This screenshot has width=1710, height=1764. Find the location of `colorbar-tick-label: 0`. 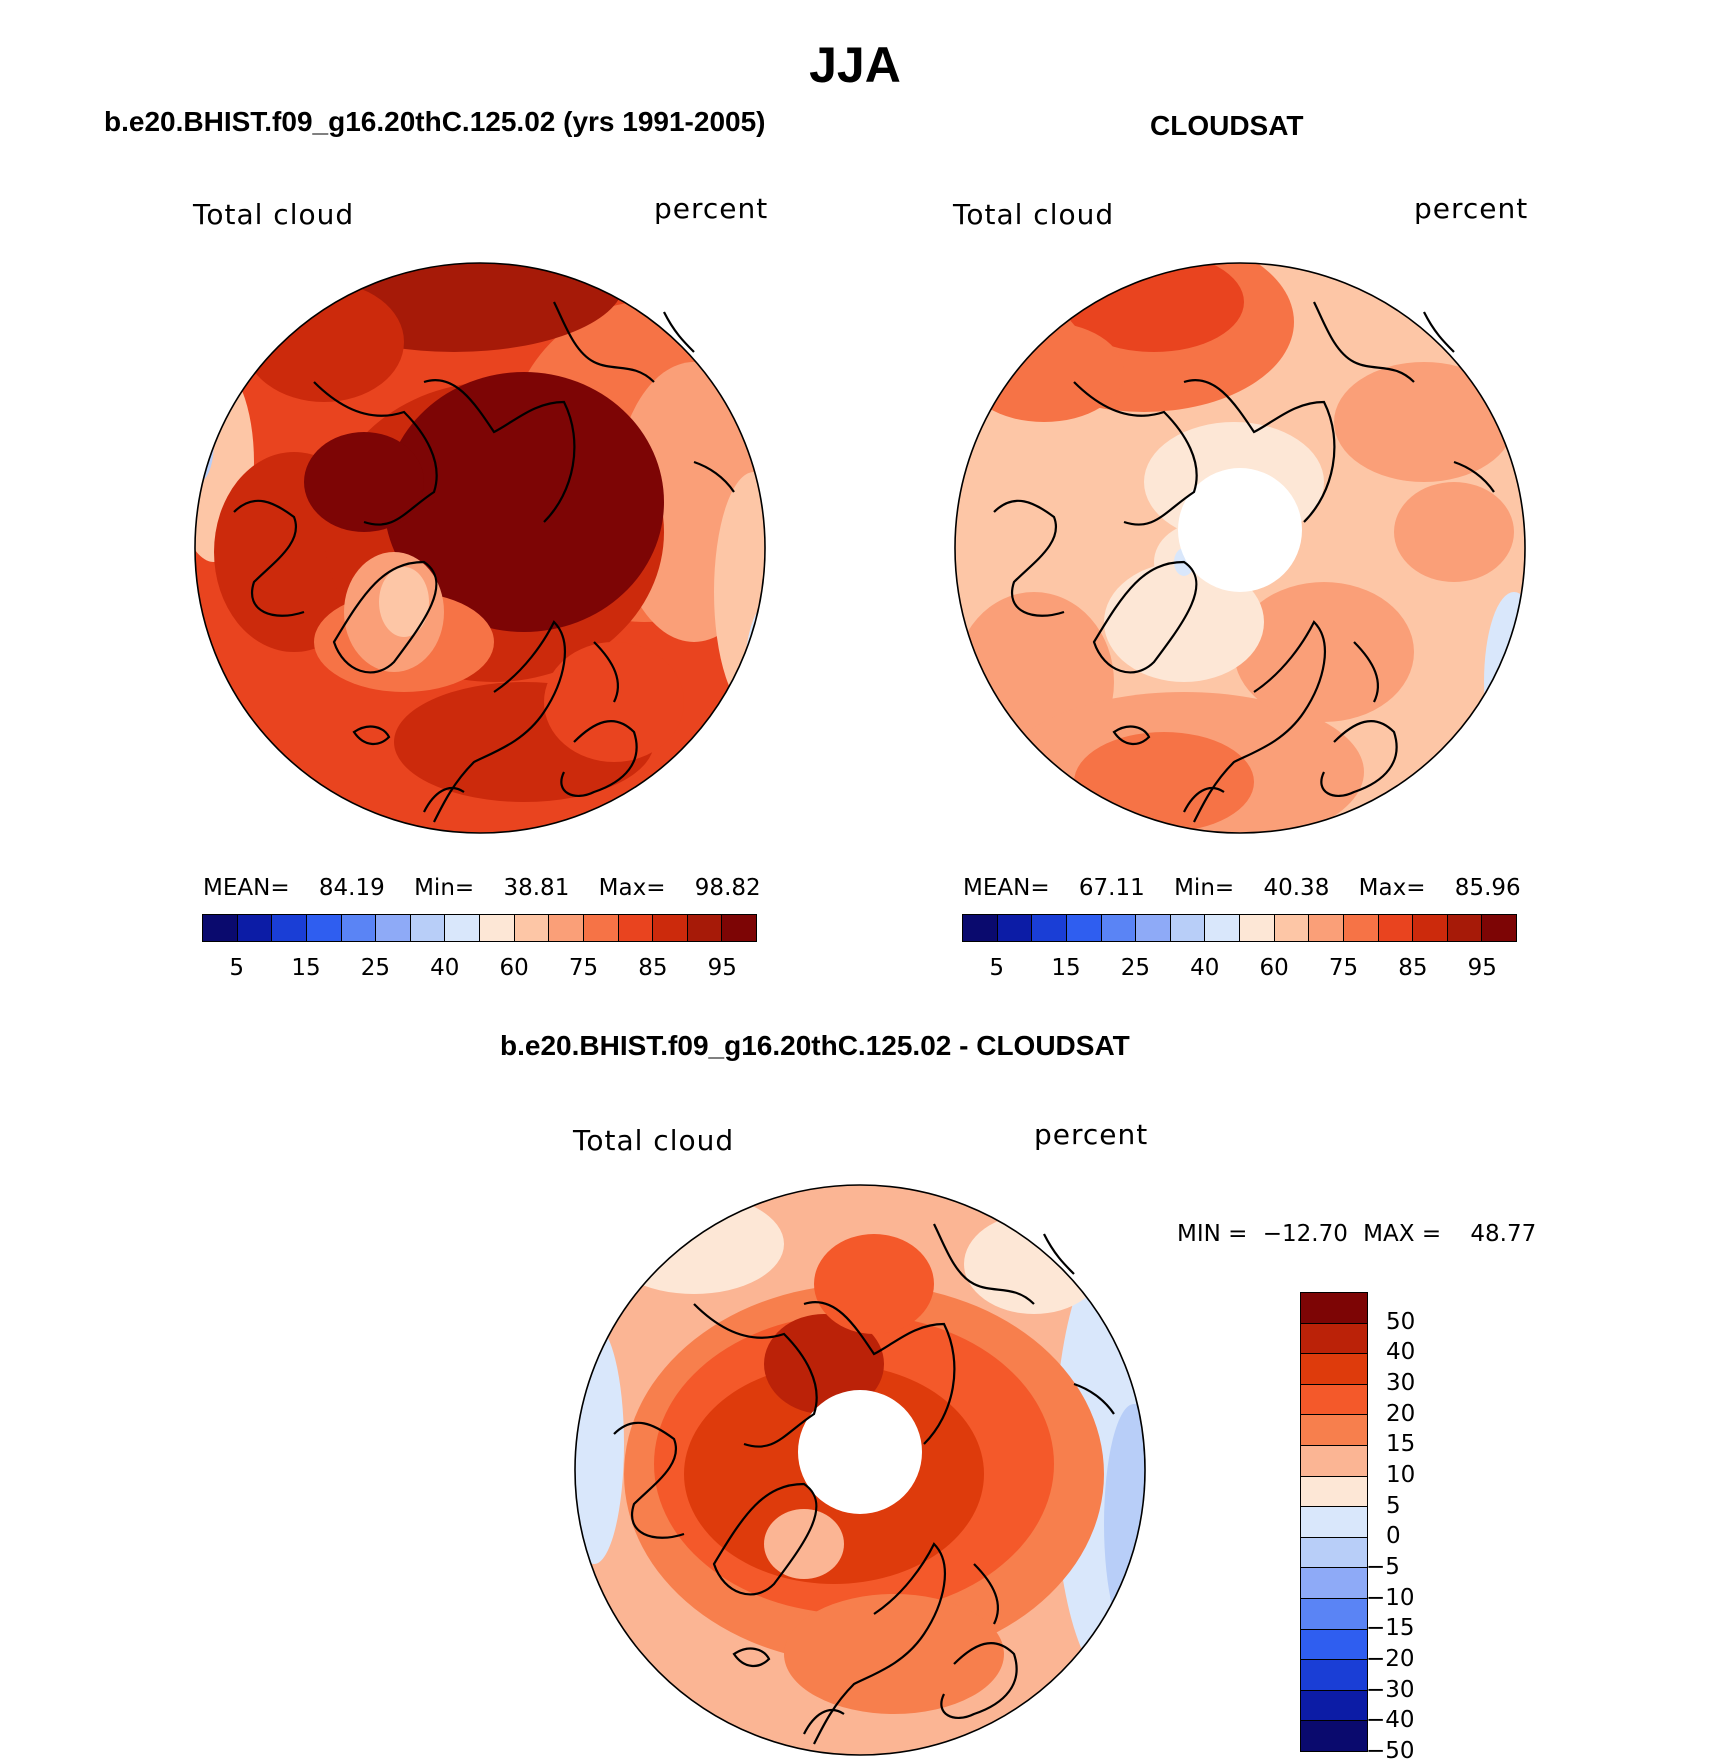

colorbar-tick-label: 0 is located at coordinates (1393, 1536).